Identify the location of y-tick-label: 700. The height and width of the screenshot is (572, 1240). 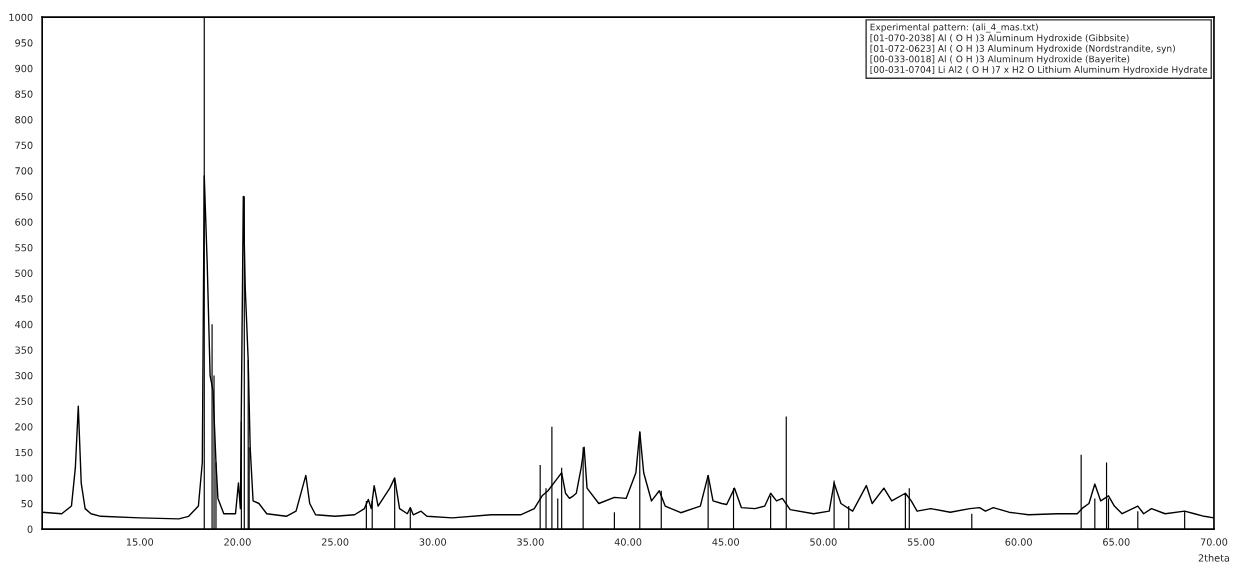
(24, 171).